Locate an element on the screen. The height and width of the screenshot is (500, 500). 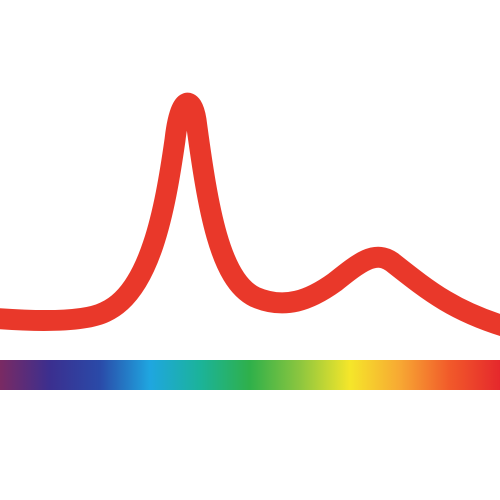
spectrum-bar is located at coordinates (250, 375).